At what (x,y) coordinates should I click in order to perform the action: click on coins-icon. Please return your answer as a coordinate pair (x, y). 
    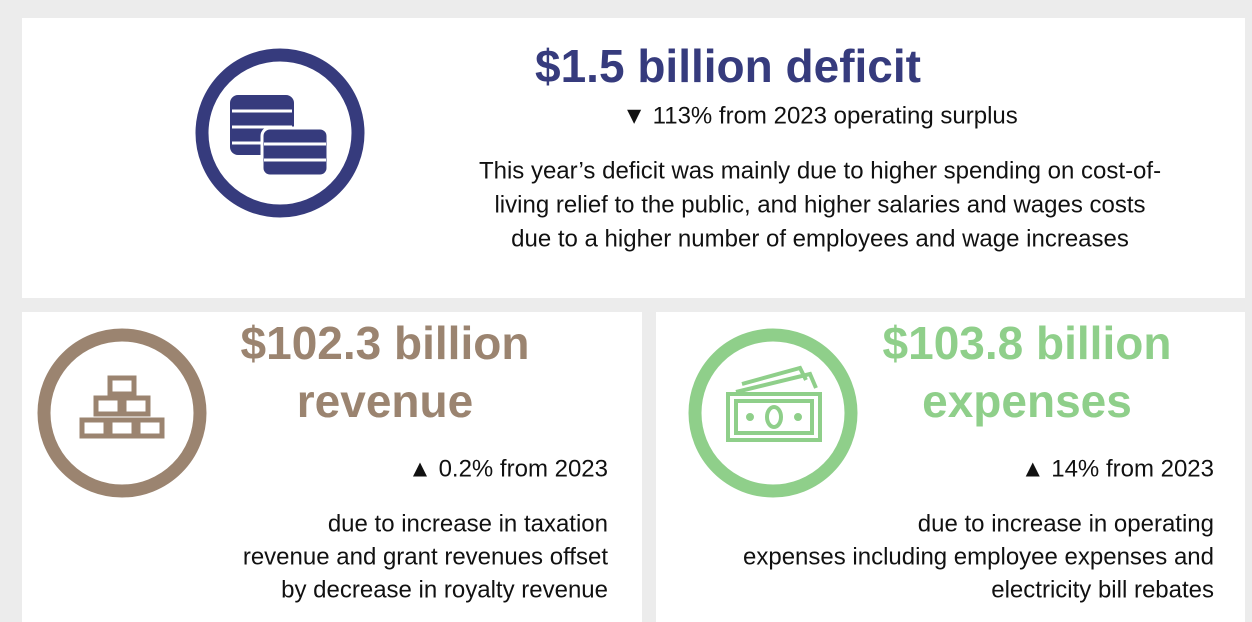
    Looking at the image, I should click on (280, 133).